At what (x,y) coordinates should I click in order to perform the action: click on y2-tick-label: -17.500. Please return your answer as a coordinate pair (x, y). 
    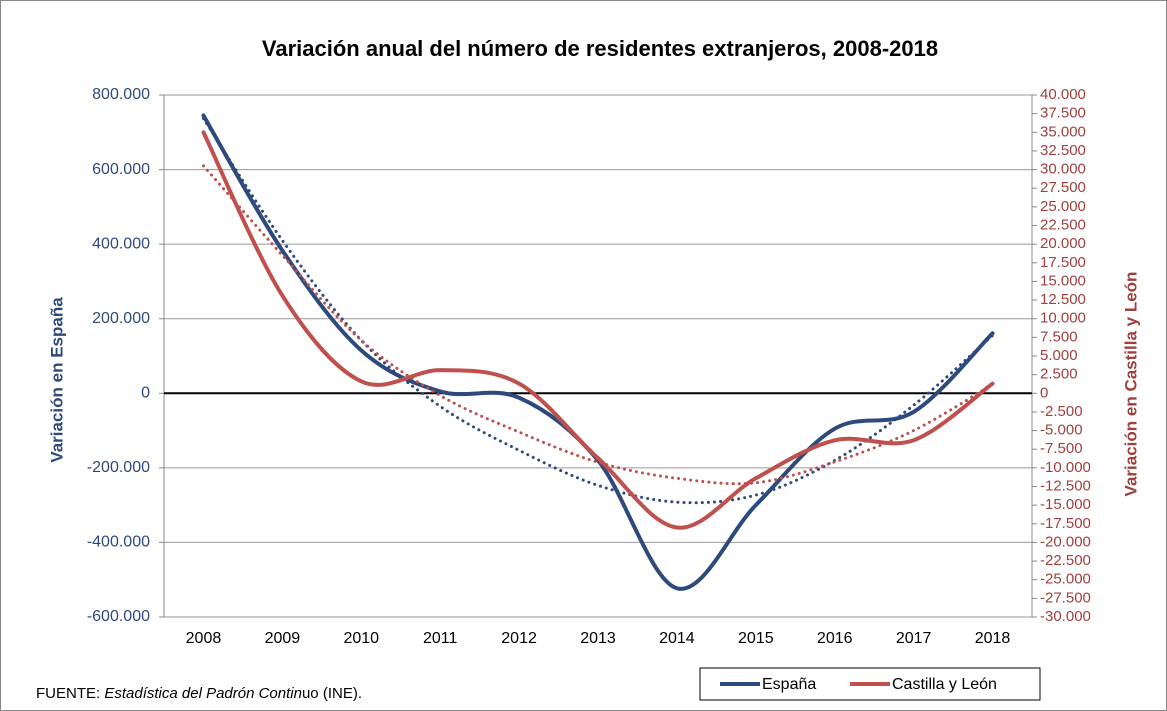
    Looking at the image, I should click on (1065, 523).